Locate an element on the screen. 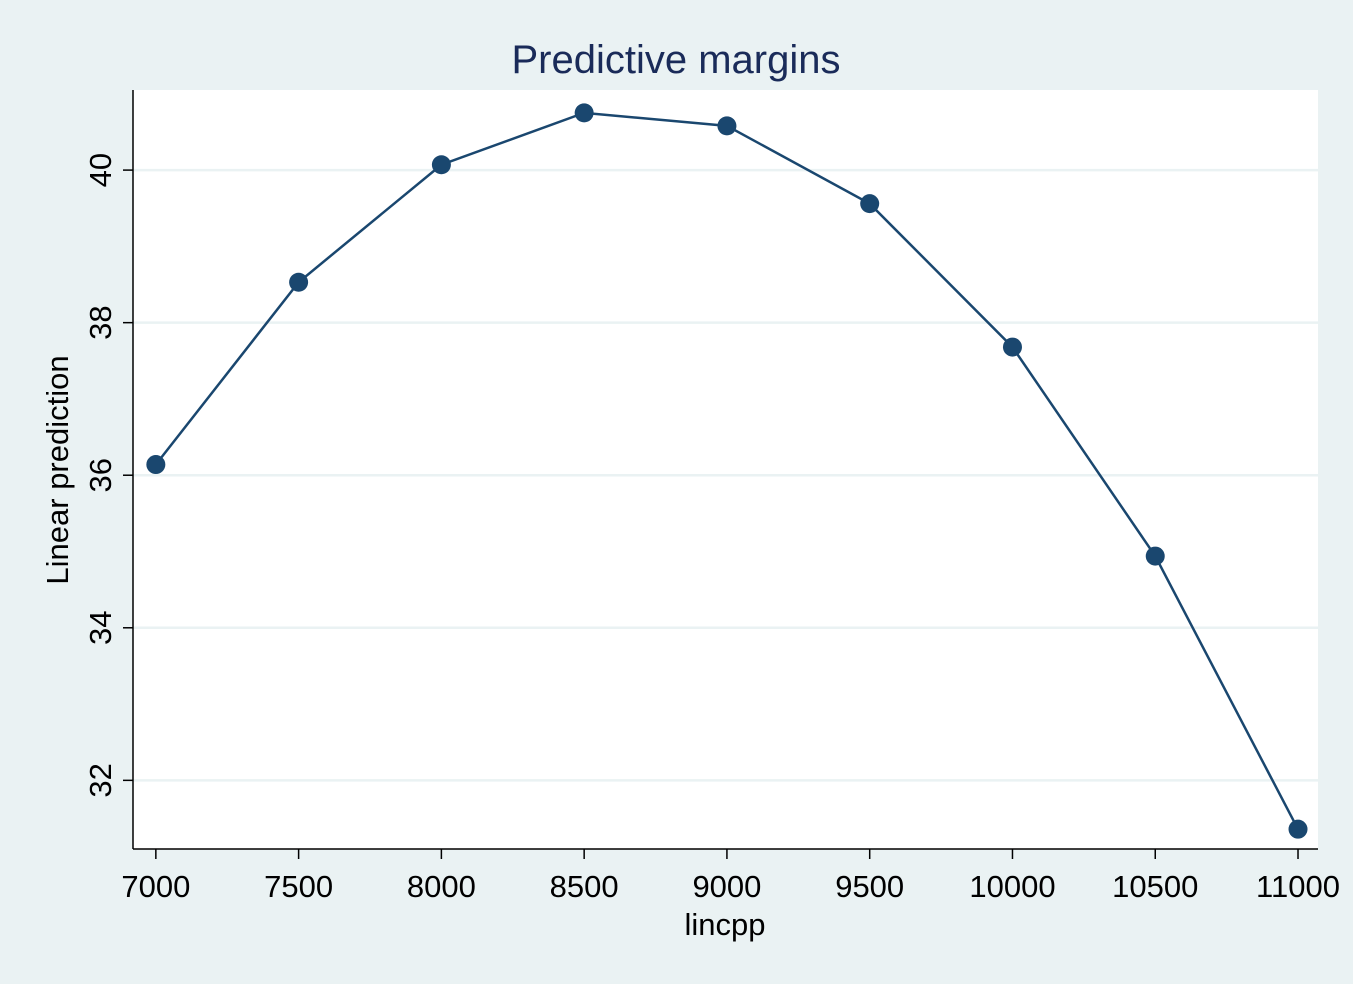 This screenshot has height=984, width=1353. x-tick-label: 8000 is located at coordinates (441, 886).